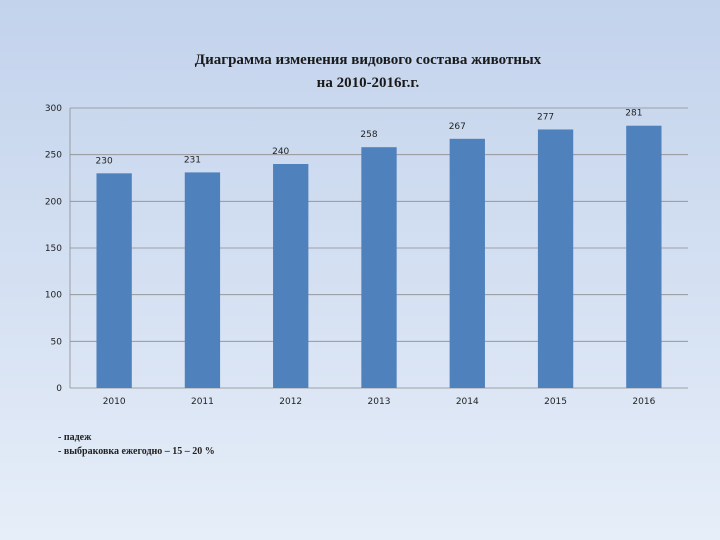  I want to click on value-label: 258, so click(368, 135).